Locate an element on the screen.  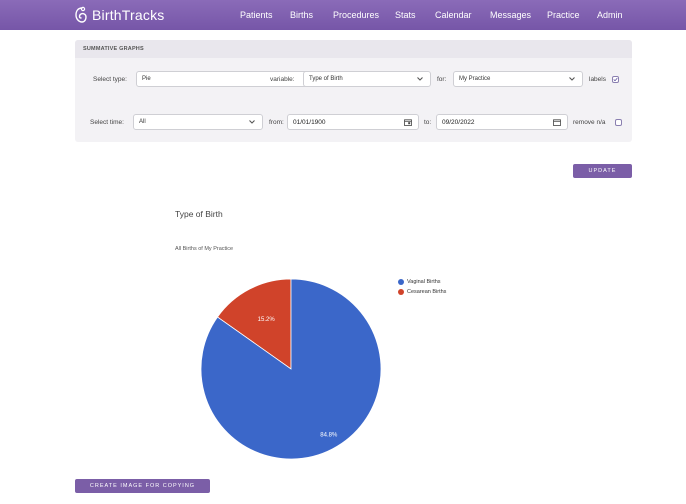
legend-label: Cesarean Births is located at coordinates (427, 292).